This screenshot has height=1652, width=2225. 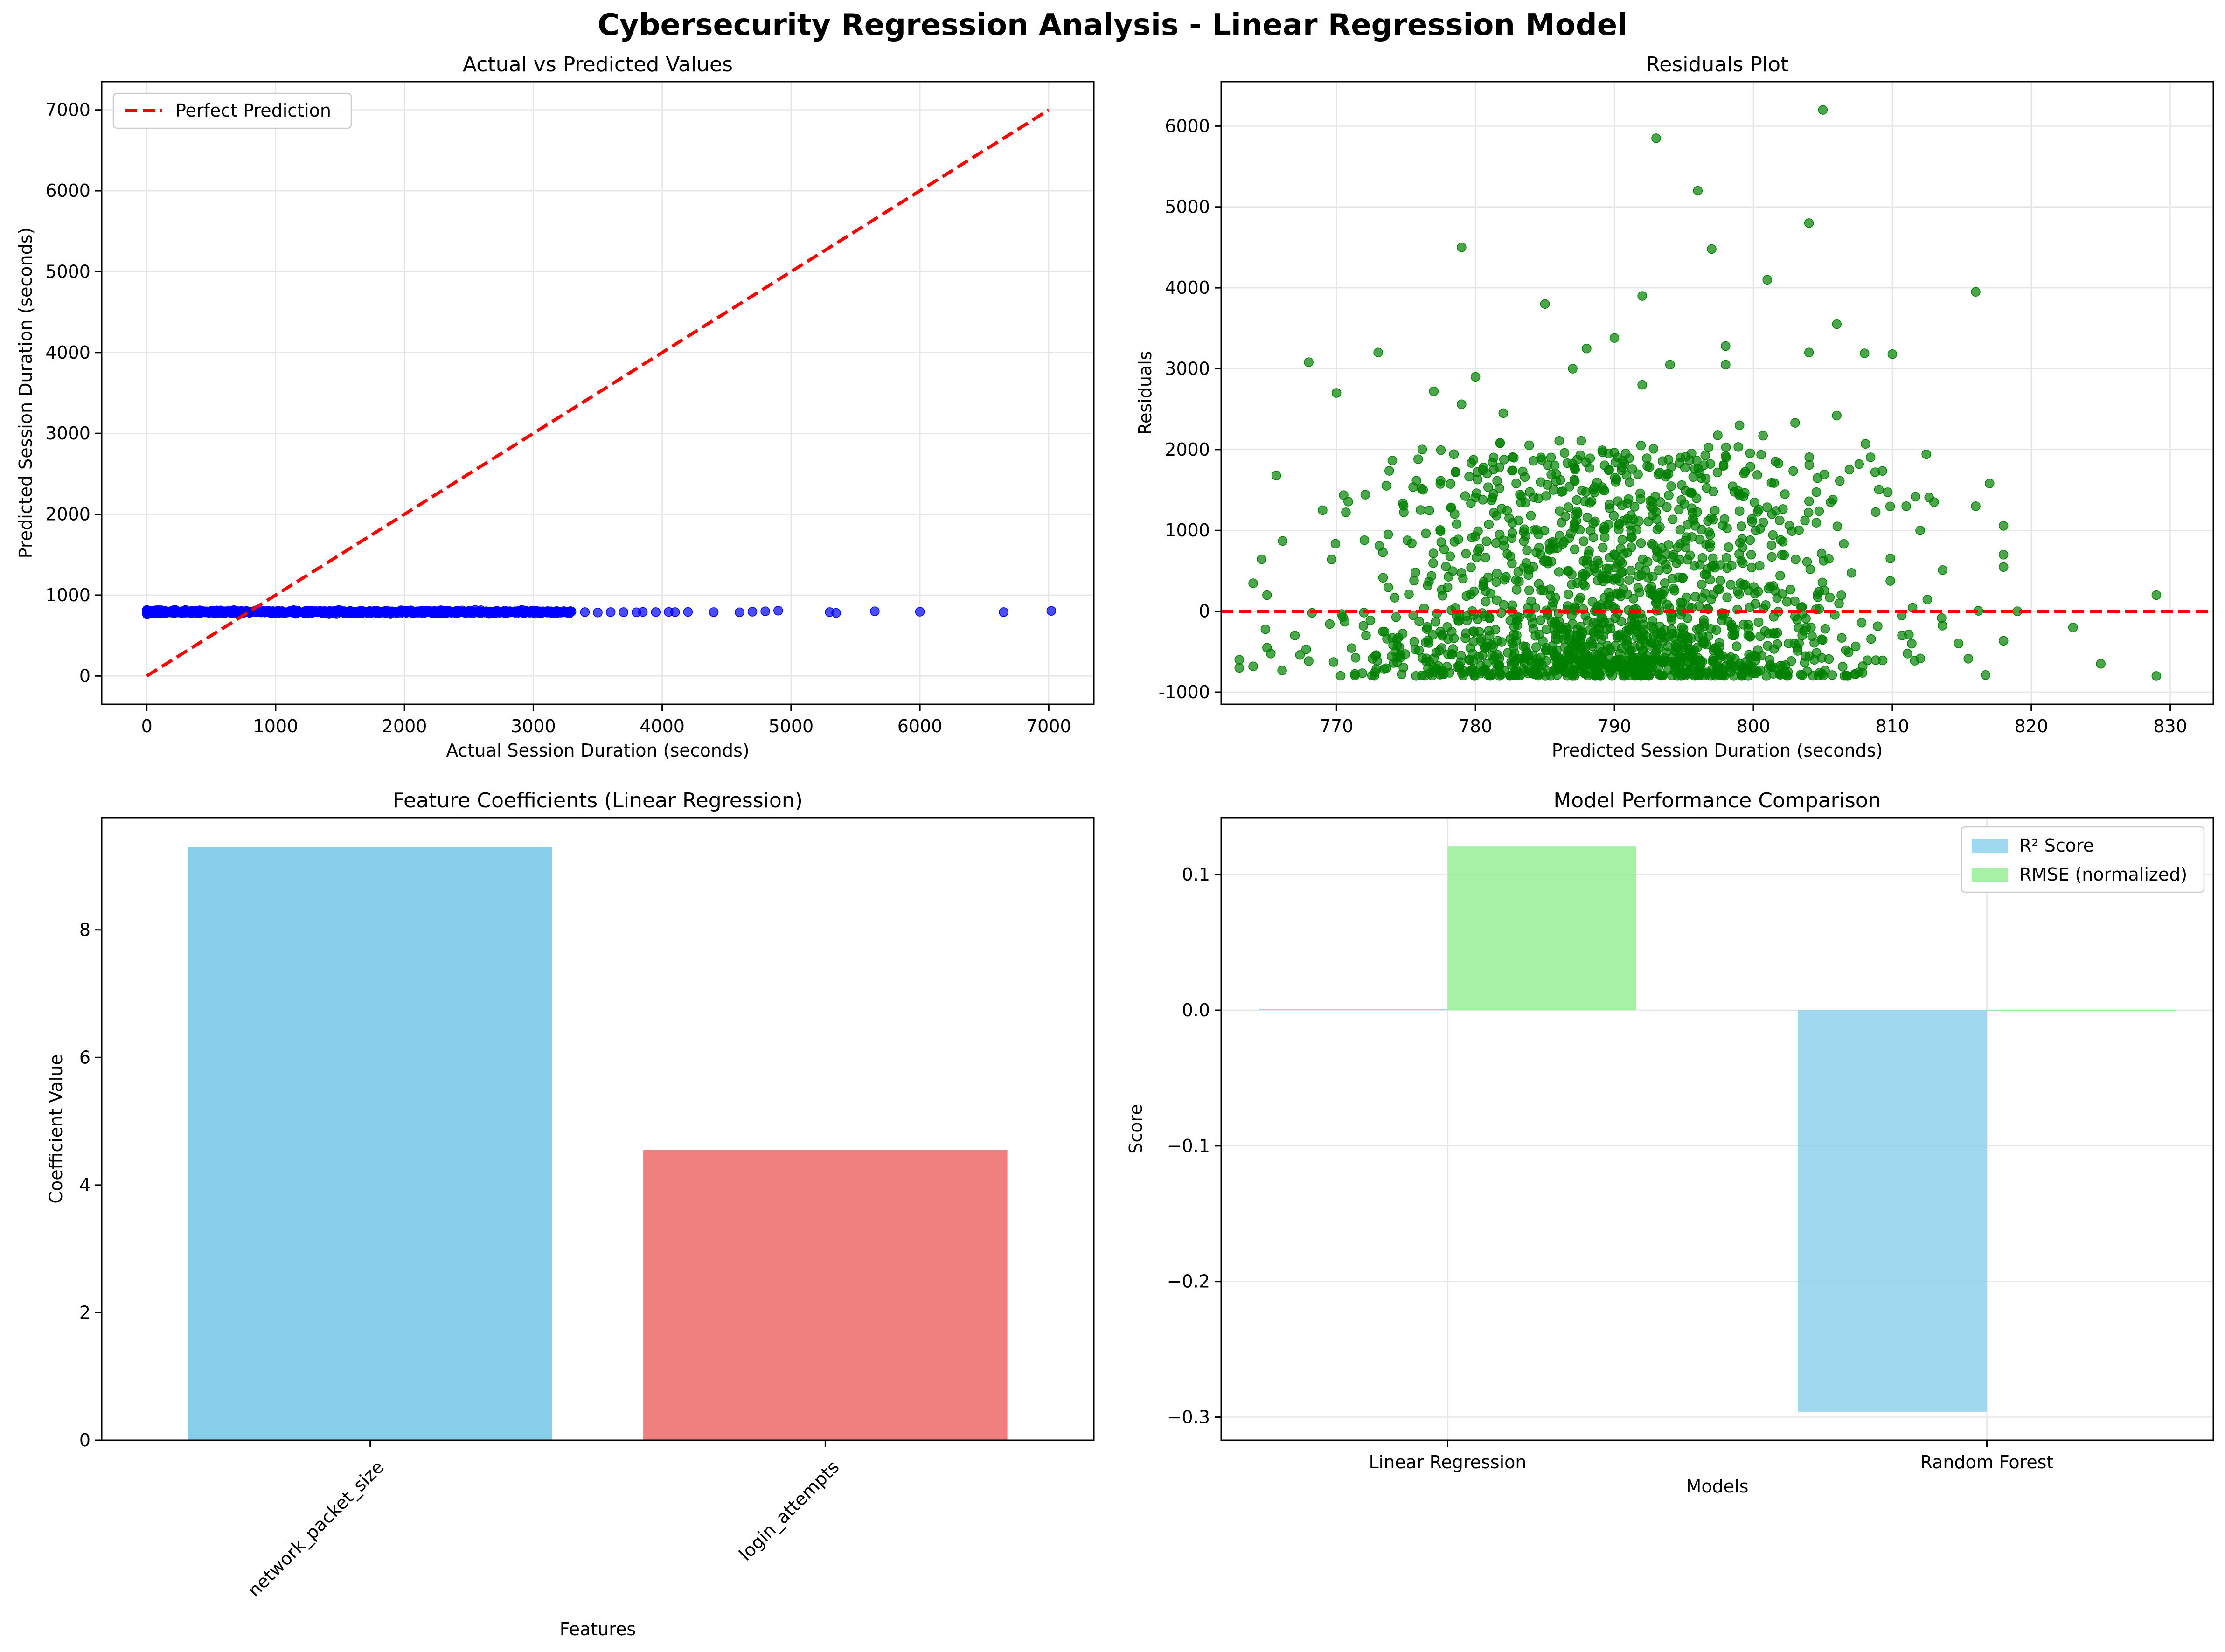 What do you see at coordinates (1188, 1146) in the screenshot?
I see `y-tick-label: −0.1` at bounding box center [1188, 1146].